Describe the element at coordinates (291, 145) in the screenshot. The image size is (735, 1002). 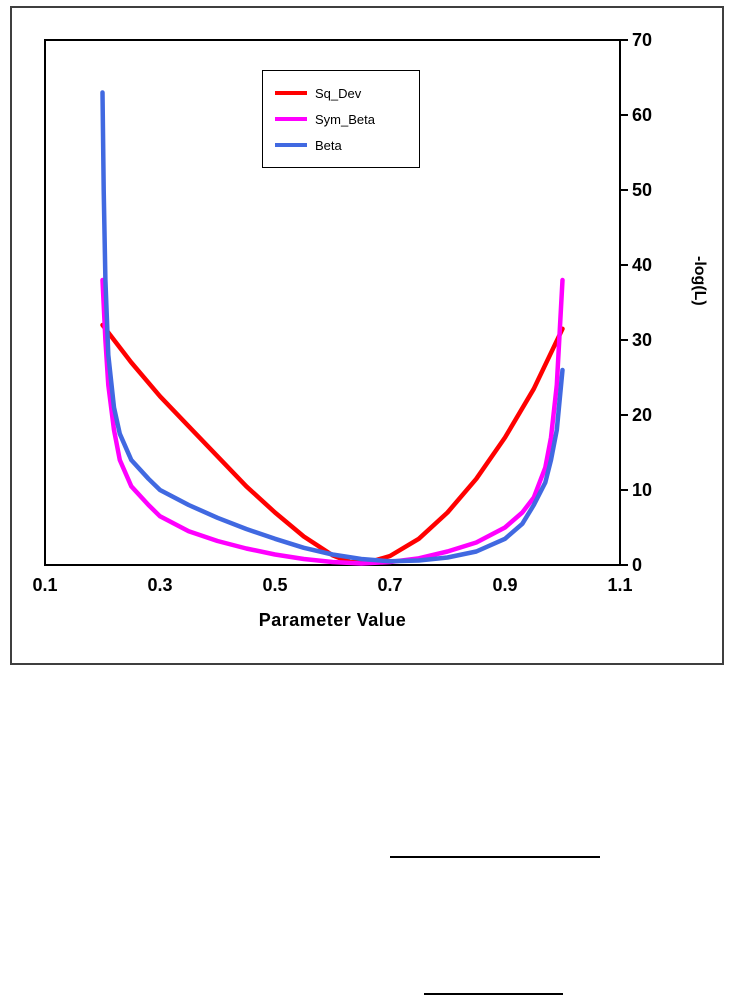
I see `legend-line-swatch-blue` at that location.